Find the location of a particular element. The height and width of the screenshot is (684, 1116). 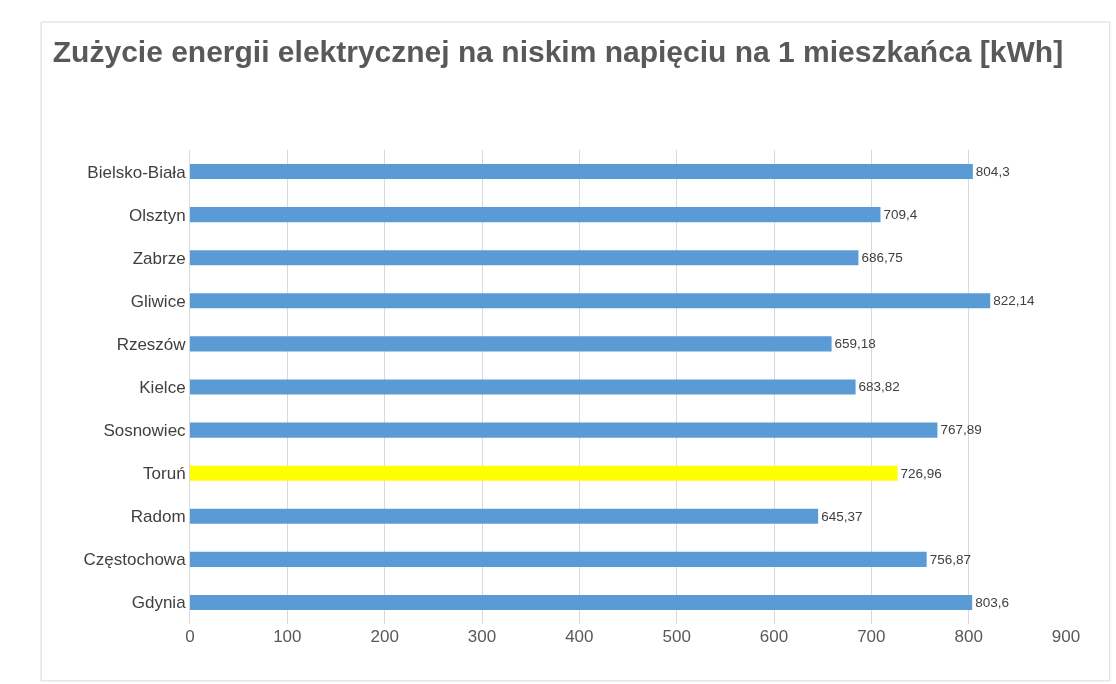

chart-title: Zużycie energii elektrycznej na niskim napięciu na 1 mieszkańca [kWh] is located at coordinates (558, 52).